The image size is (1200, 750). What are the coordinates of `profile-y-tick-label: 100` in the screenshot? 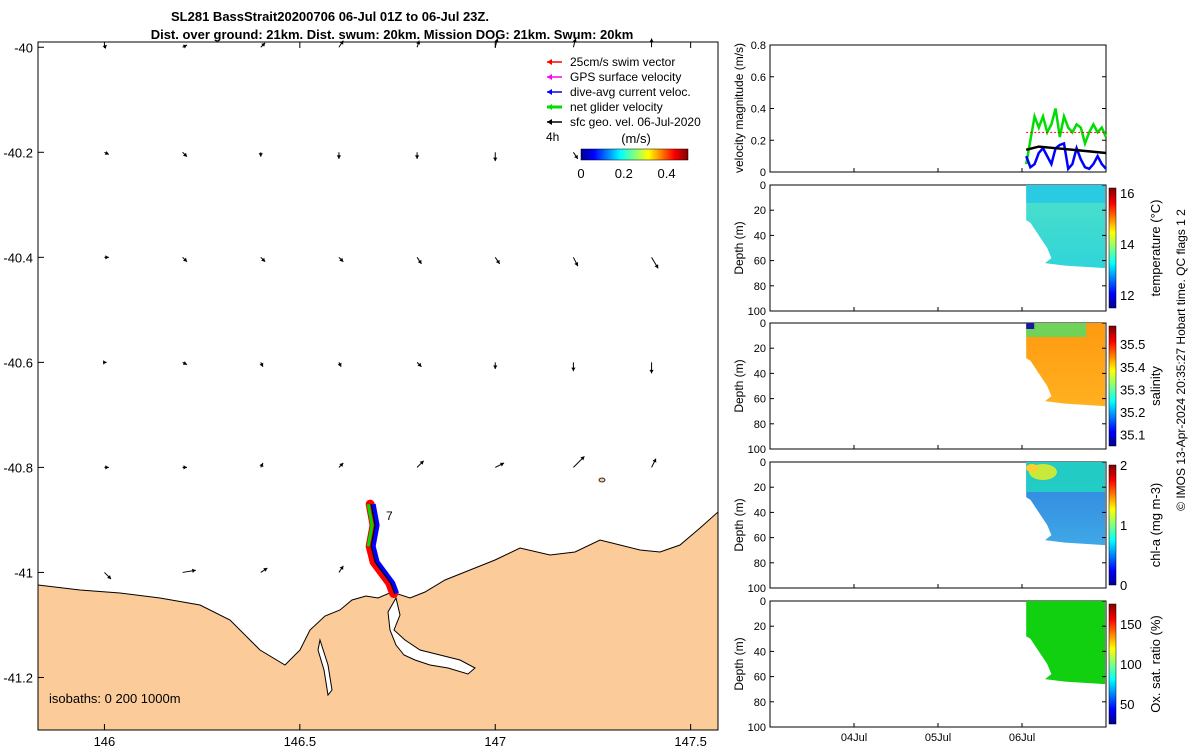 It's located at (757, 589).